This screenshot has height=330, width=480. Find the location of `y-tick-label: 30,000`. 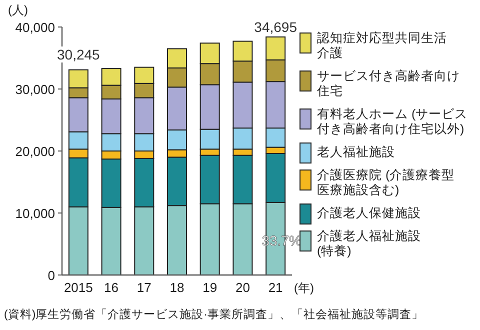

y-tick-label: 30,000 is located at coordinates (35, 89).